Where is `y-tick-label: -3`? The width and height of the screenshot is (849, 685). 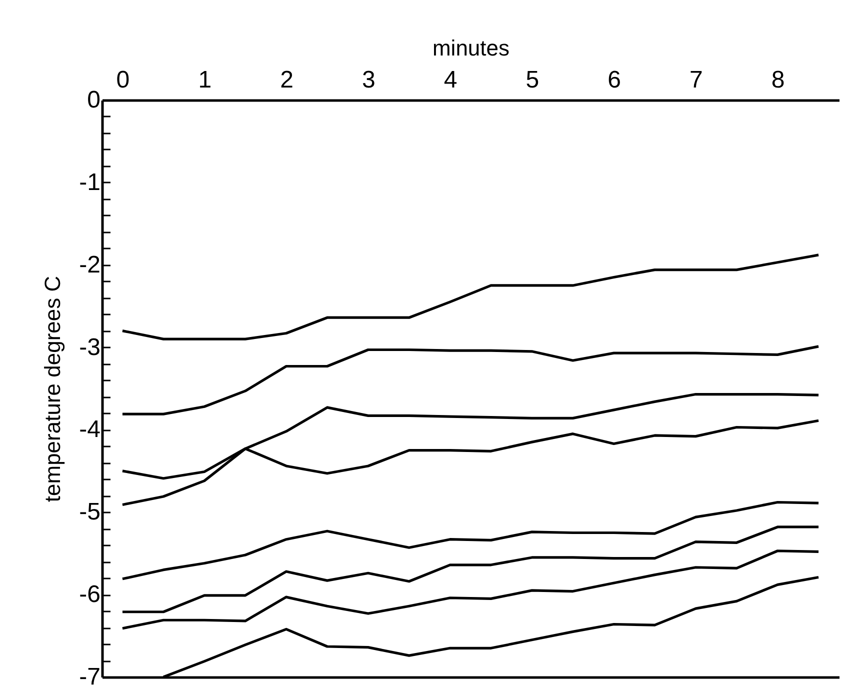
y-tick-label: -3 is located at coordinates (89, 347).